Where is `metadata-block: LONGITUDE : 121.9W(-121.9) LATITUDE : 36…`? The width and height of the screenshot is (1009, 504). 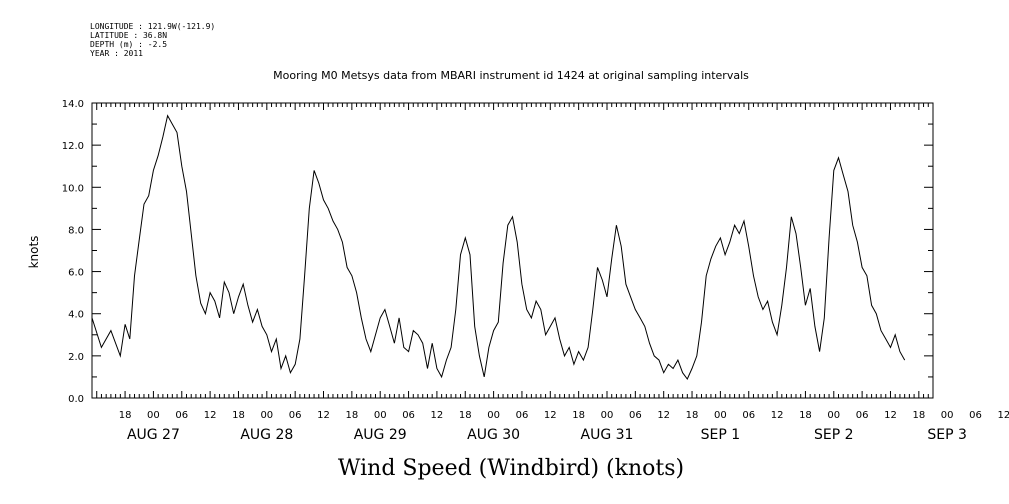
metadata-block: LONGITUDE : 121.9W(-121.9) LATITUDE : 36… is located at coordinates (152, 40).